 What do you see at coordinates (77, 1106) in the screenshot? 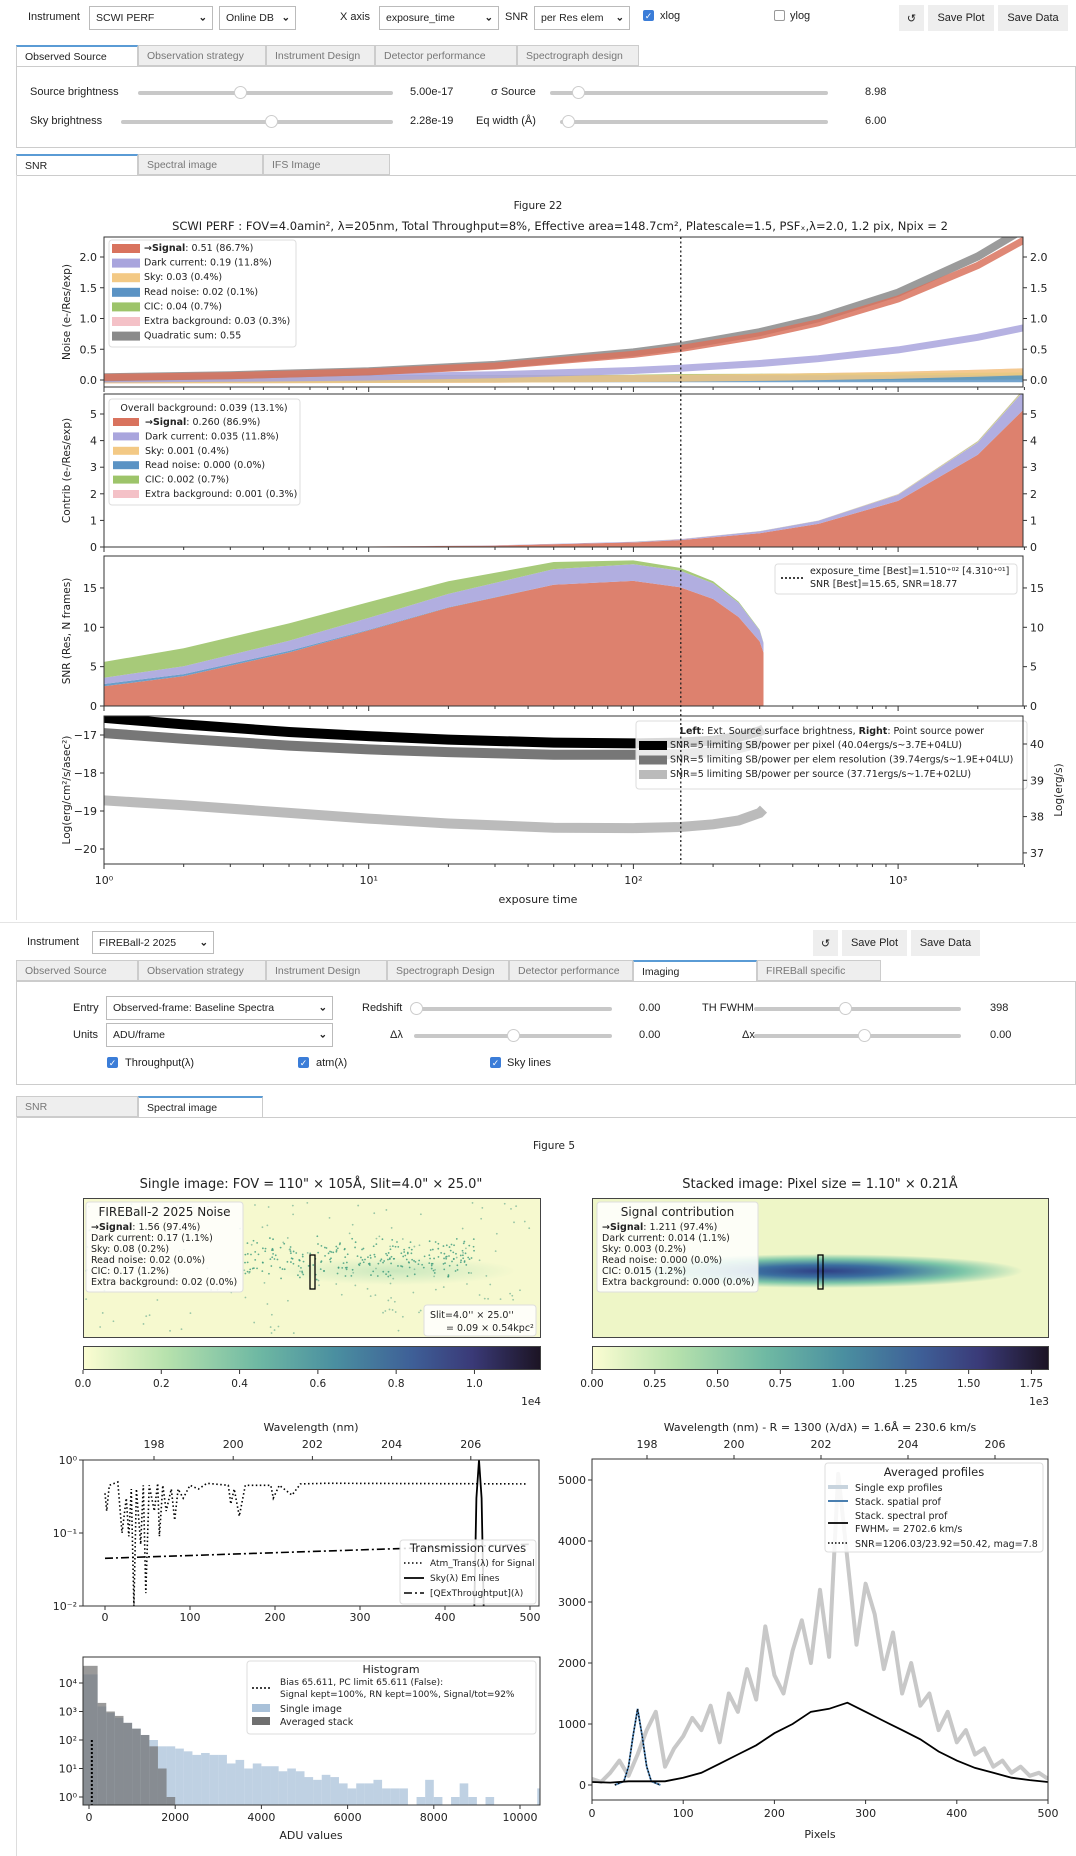
I see `tab-snr-2: SNR` at bounding box center [77, 1106].